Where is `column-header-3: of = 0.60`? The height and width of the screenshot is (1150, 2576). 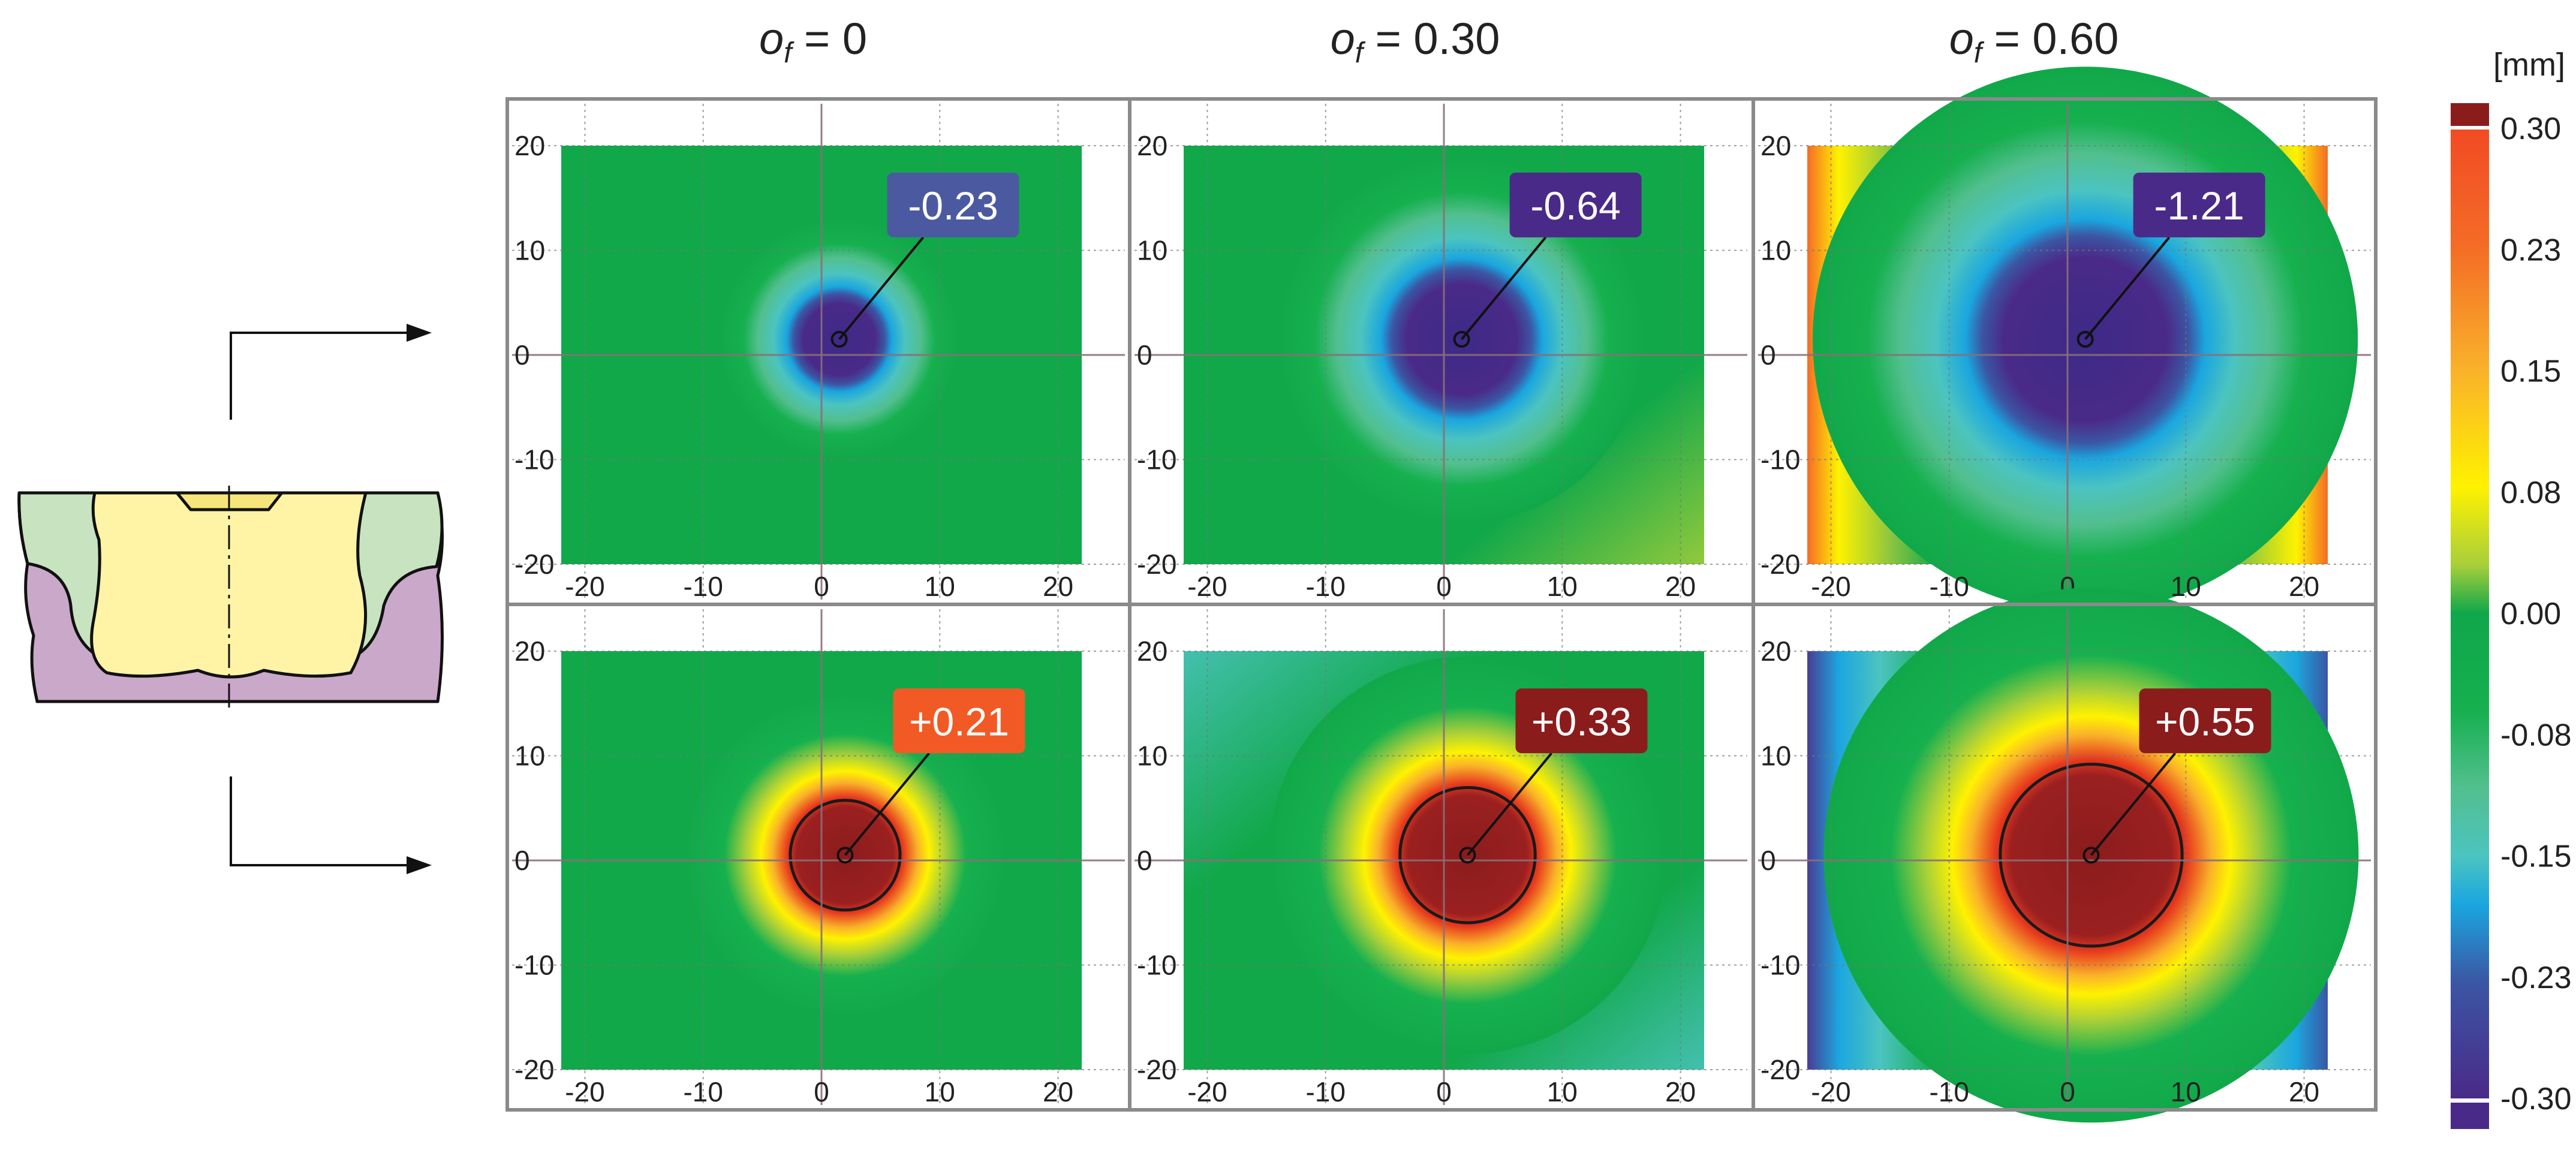
column-header-3: of = 0.60 is located at coordinates (2034, 42).